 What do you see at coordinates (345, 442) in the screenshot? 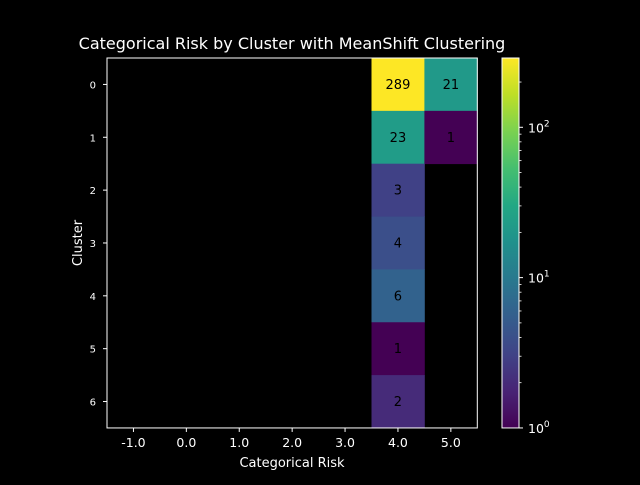
I see `x-tick-label: 3.0` at bounding box center [345, 442].